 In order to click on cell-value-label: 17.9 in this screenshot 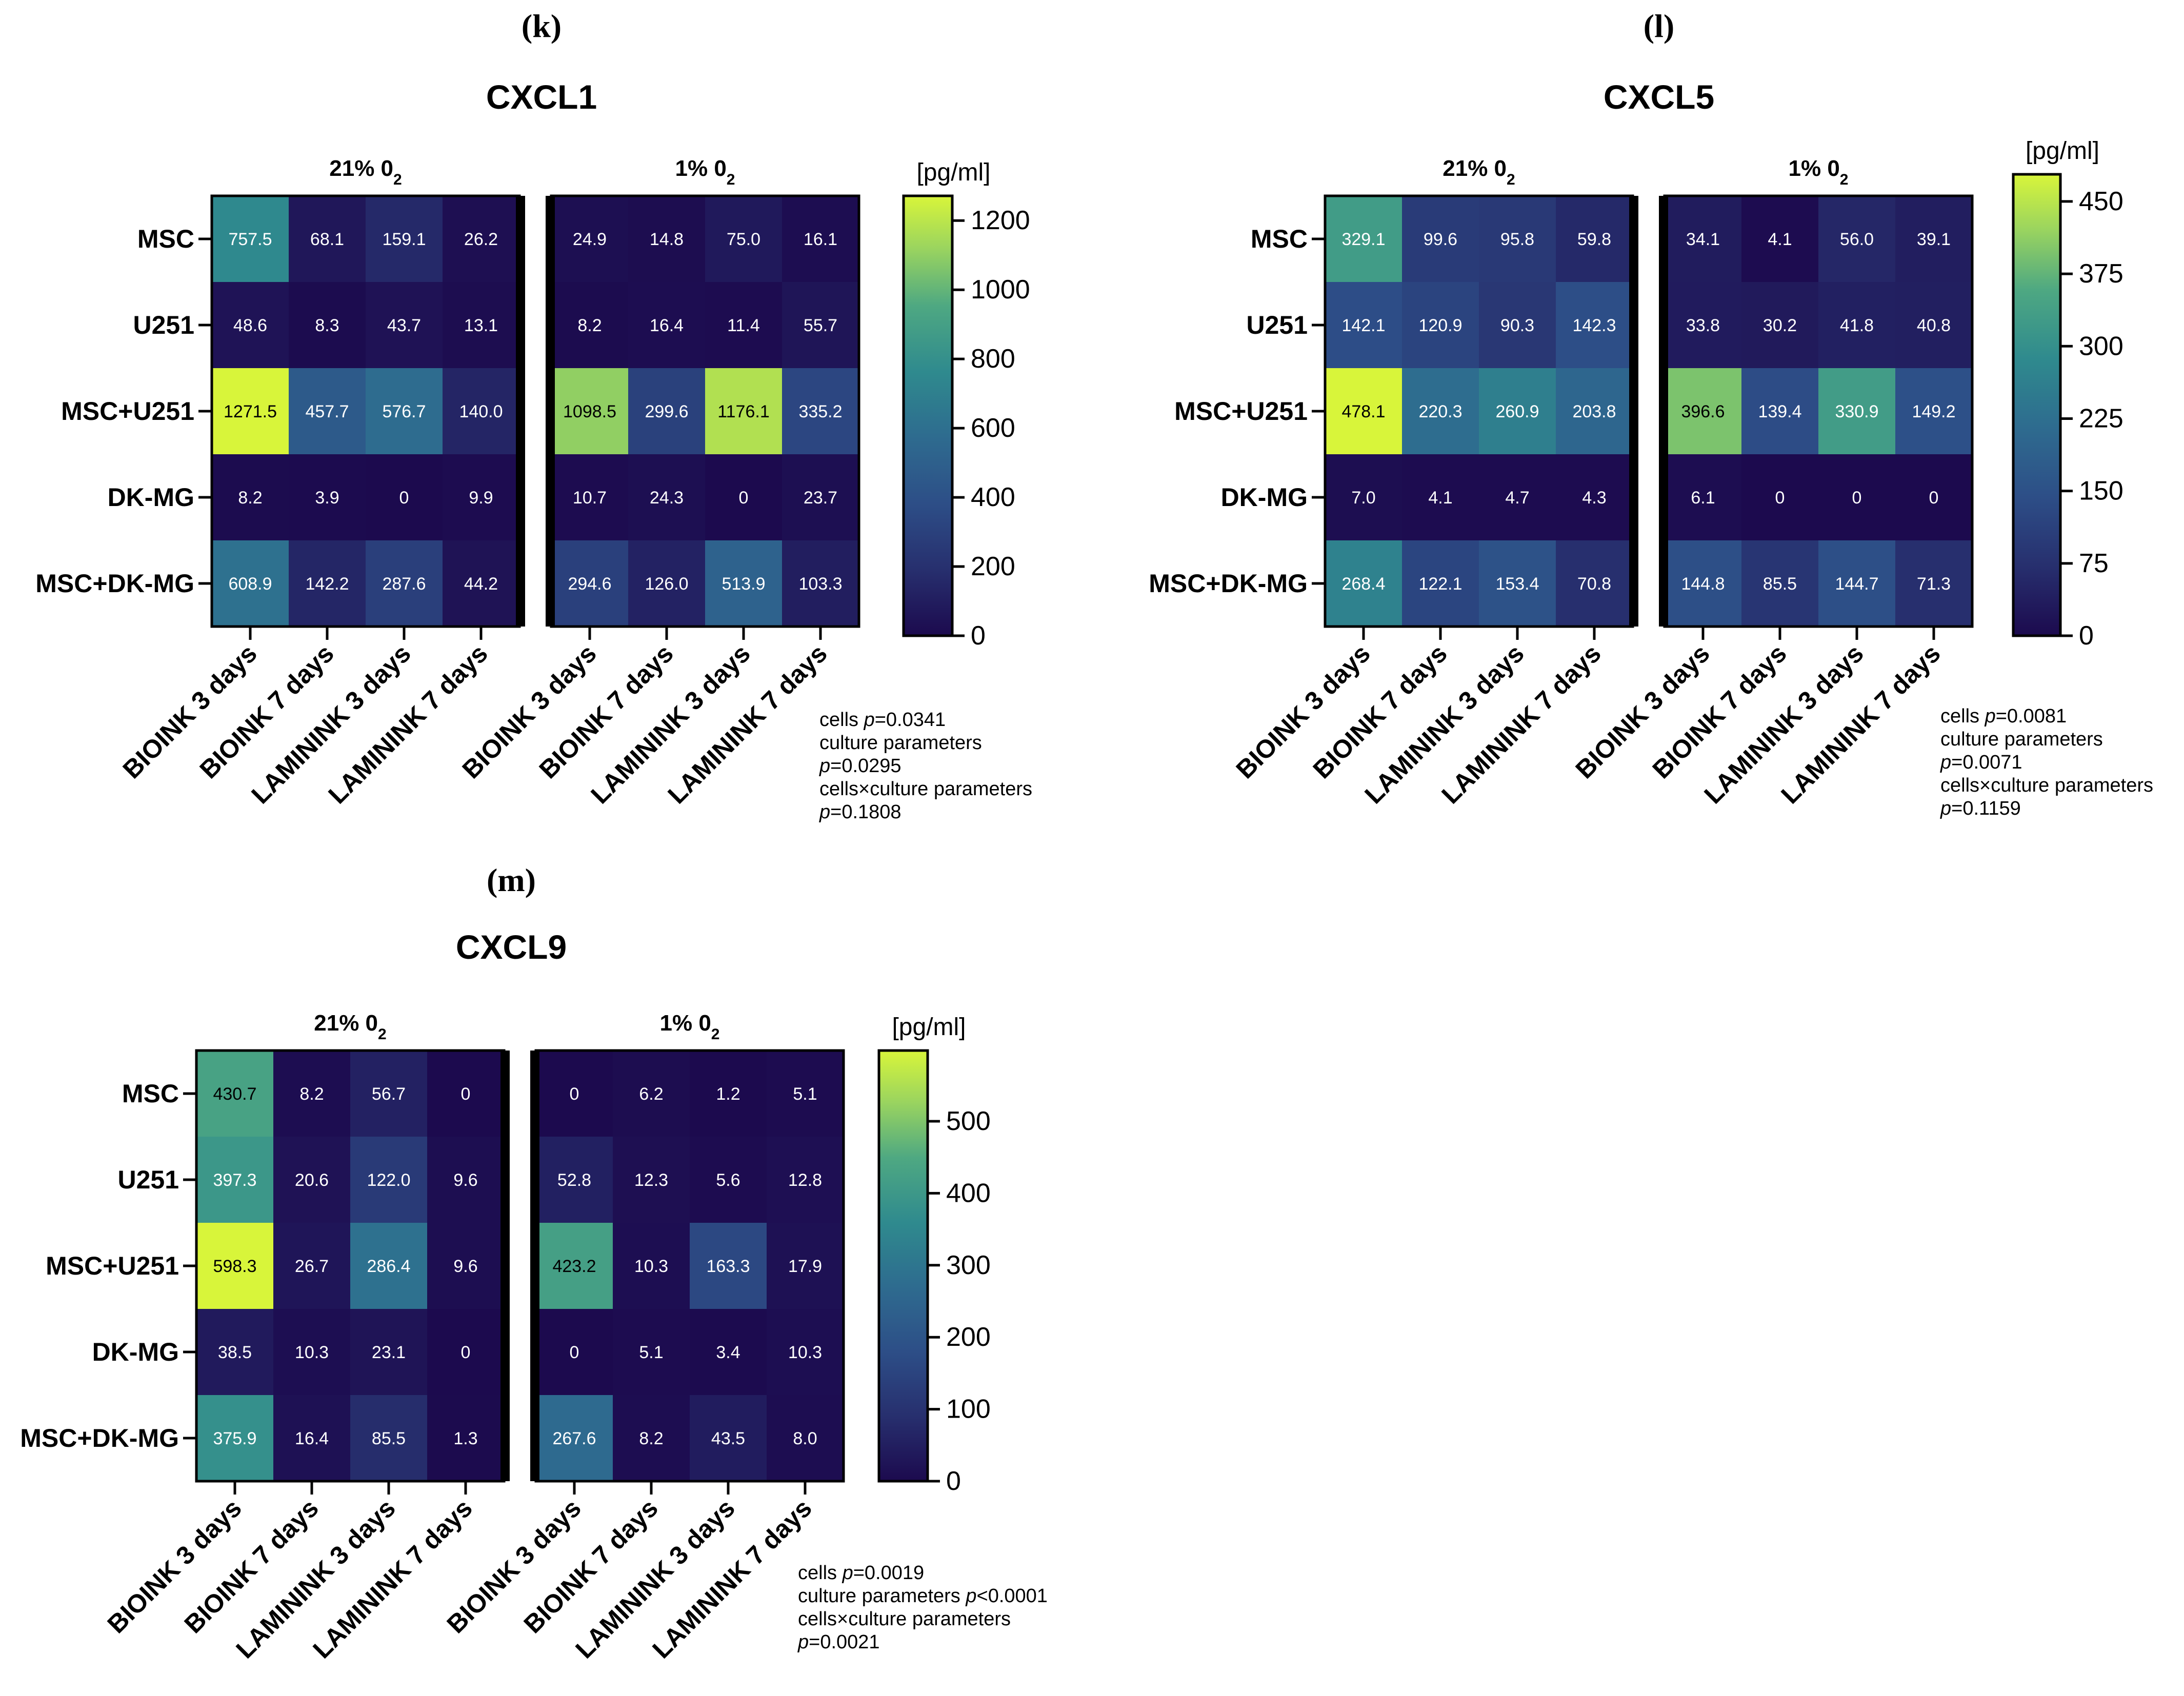, I will do `click(805, 1266)`.